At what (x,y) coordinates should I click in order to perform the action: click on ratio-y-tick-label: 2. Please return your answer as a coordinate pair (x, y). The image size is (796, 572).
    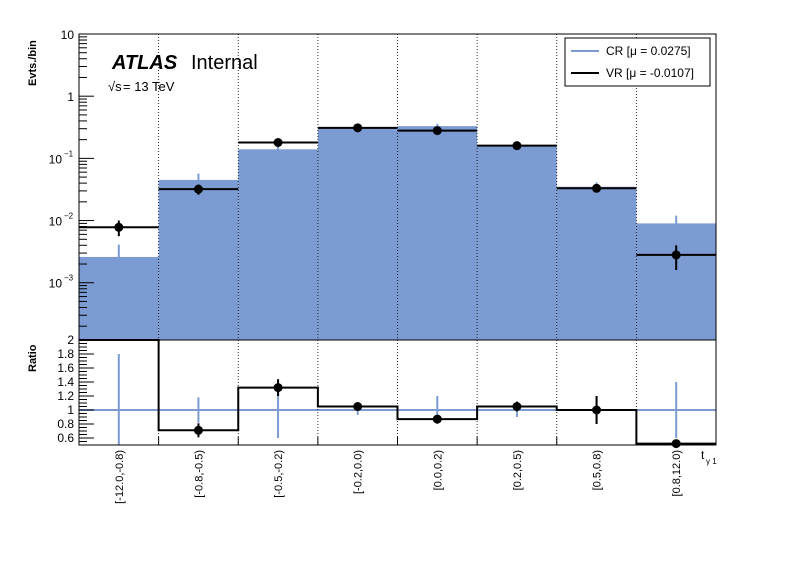
    Looking at the image, I should click on (70, 340).